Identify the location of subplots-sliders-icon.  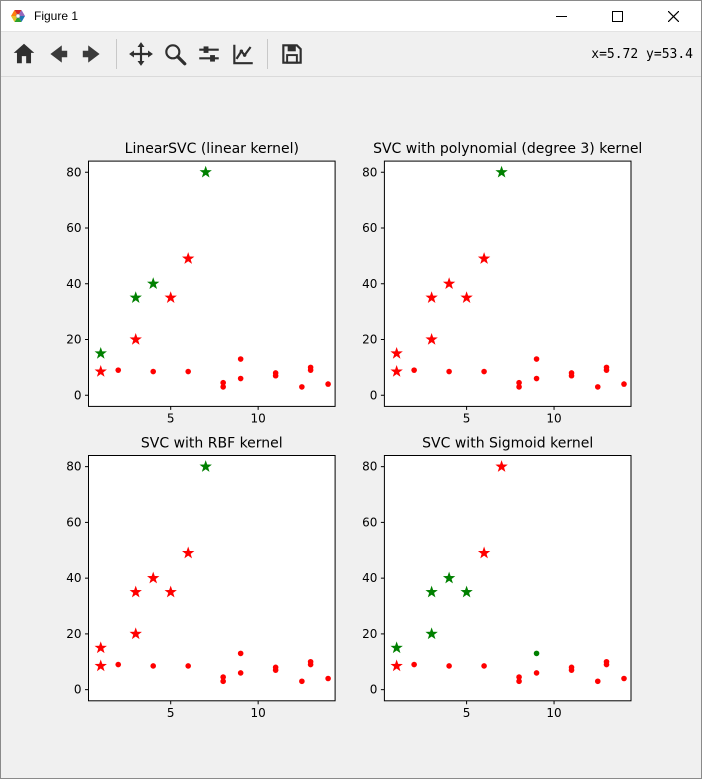
(209, 54).